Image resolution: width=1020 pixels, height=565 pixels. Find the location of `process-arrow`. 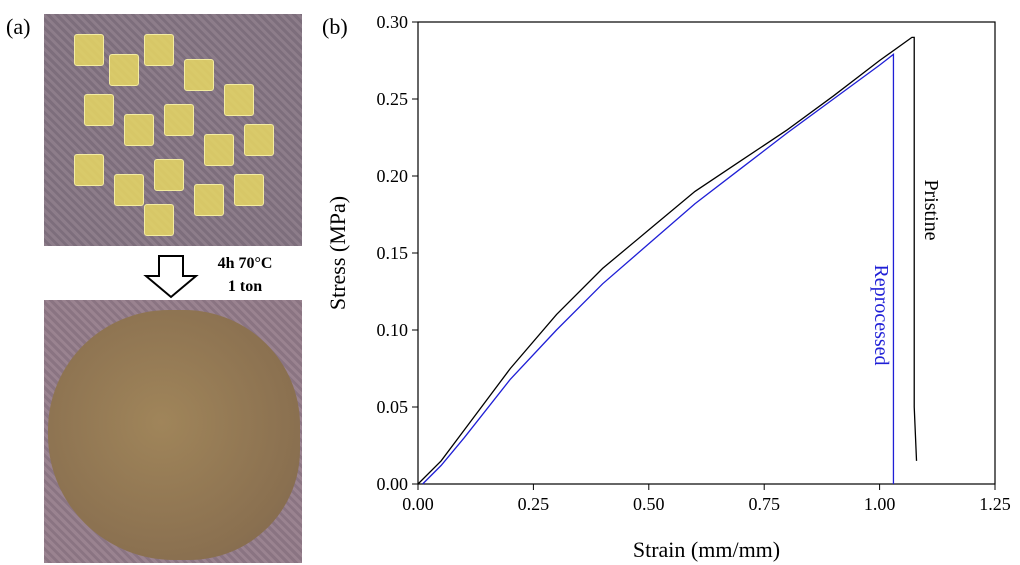

process-arrow is located at coordinates (171, 277).